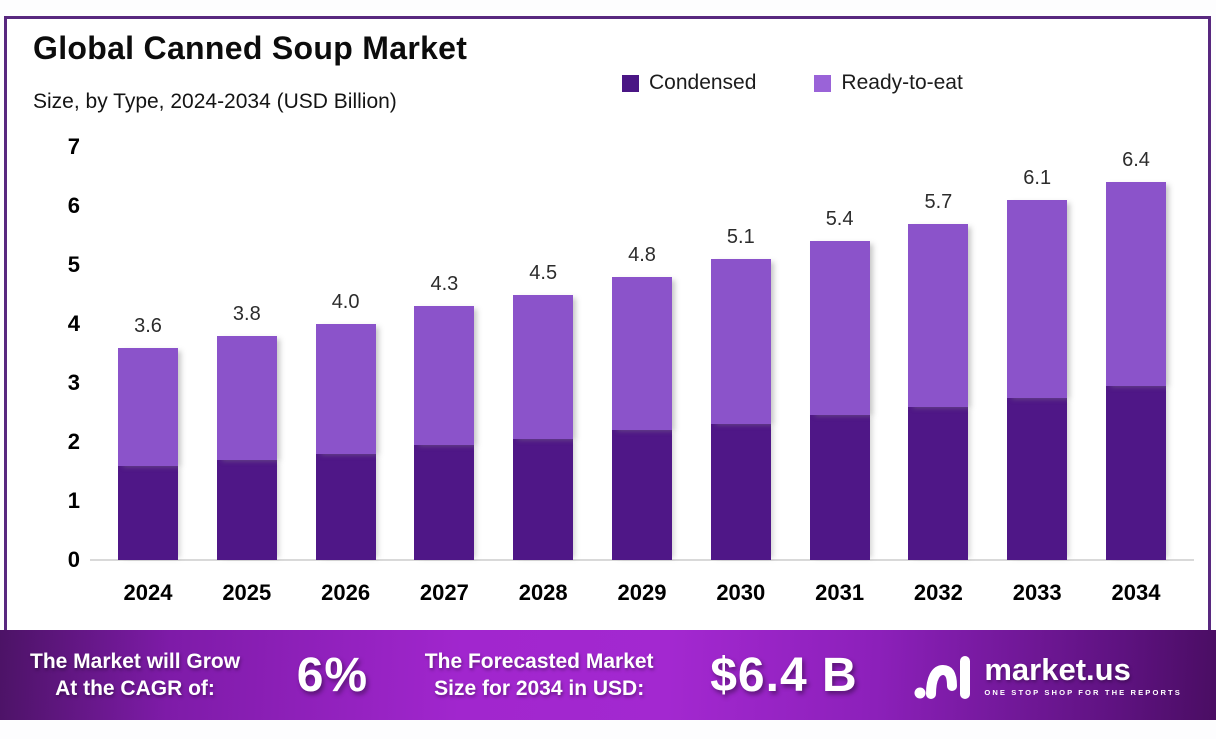 The height and width of the screenshot is (739, 1216). Describe the element at coordinates (332, 675) in the screenshot. I see `cagr-value: 6%` at that location.